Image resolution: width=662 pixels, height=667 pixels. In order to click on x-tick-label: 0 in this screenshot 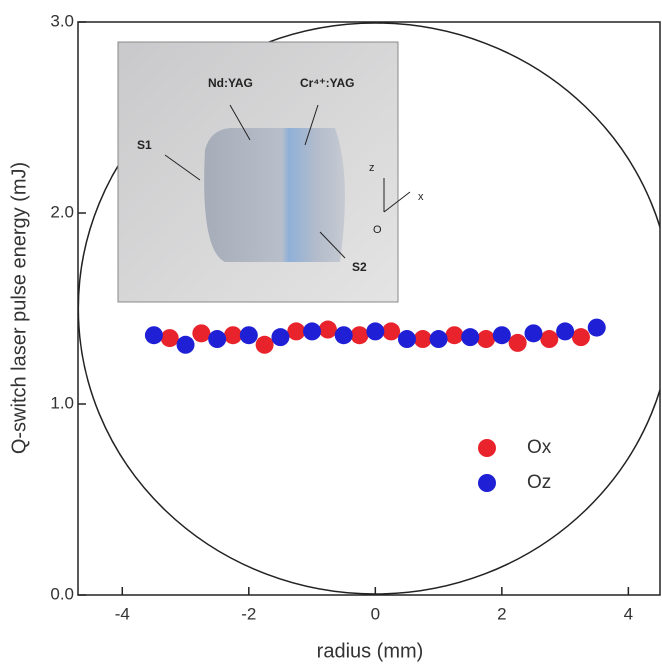, I will do `click(375, 613)`.